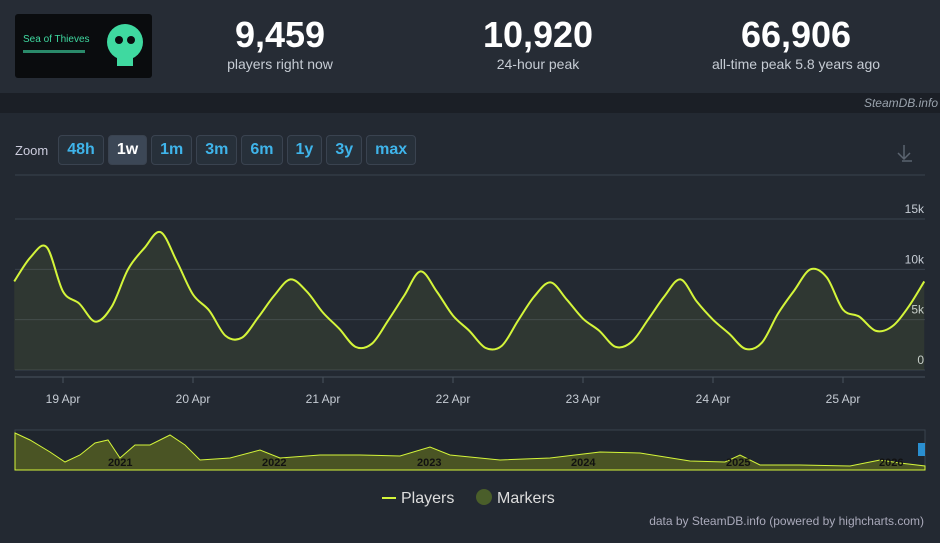 The width and height of the screenshot is (940, 543). What do you see at coordinates (429, 463) in the screenshot?
I see `navigator-label: 2023` at bounding box center [429, 463].